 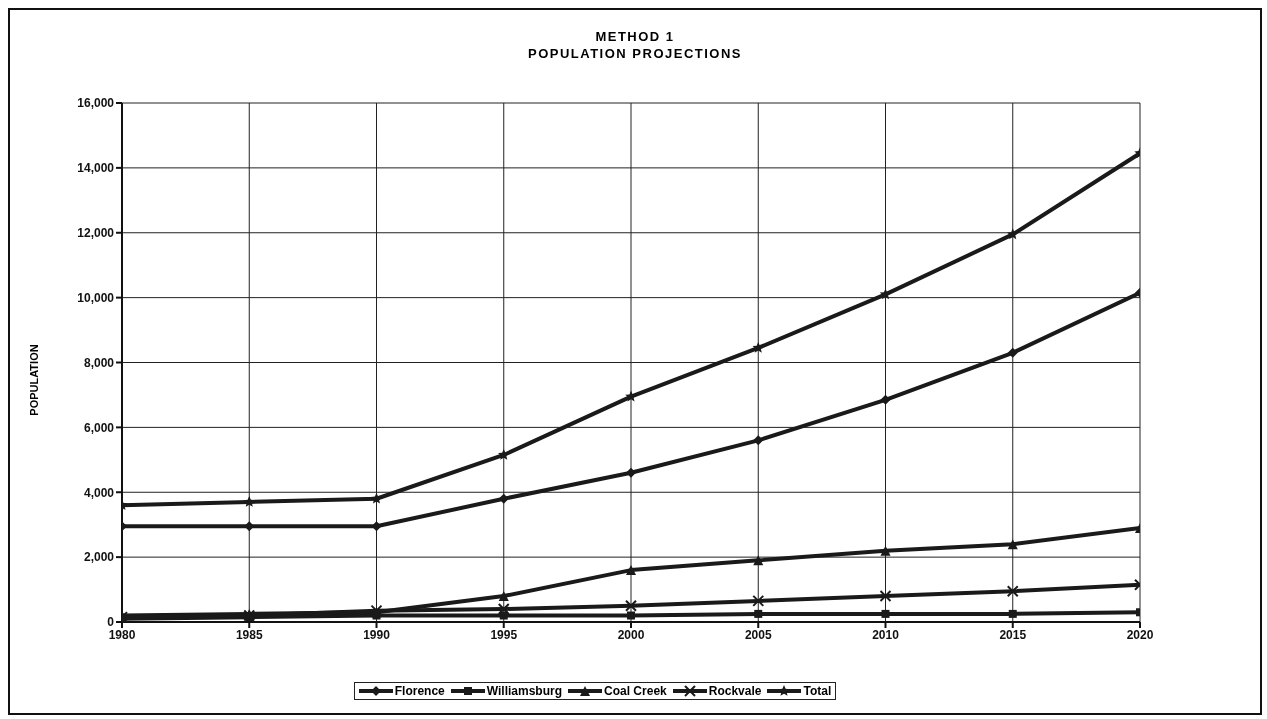 I want to click on x-tick-label: 1985, so click(x=249, y=634).